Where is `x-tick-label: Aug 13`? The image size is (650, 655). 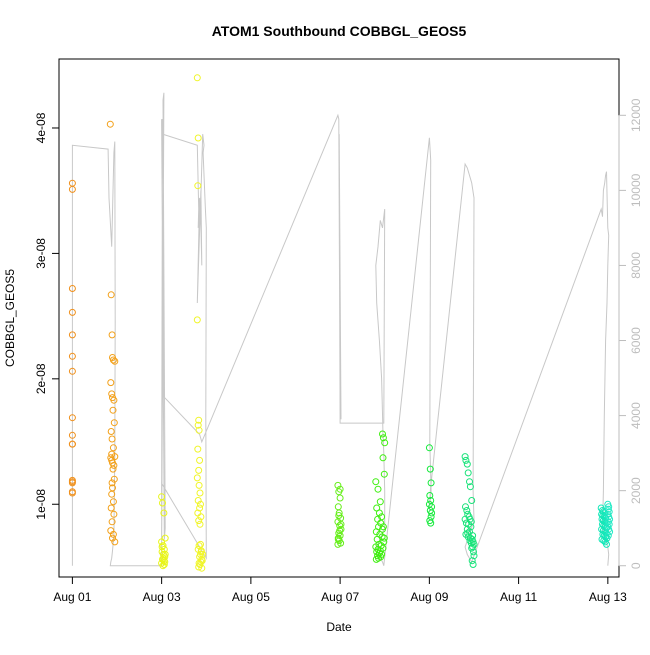
x-tick-label: Aug 13 is located at coordinates (608, 597).